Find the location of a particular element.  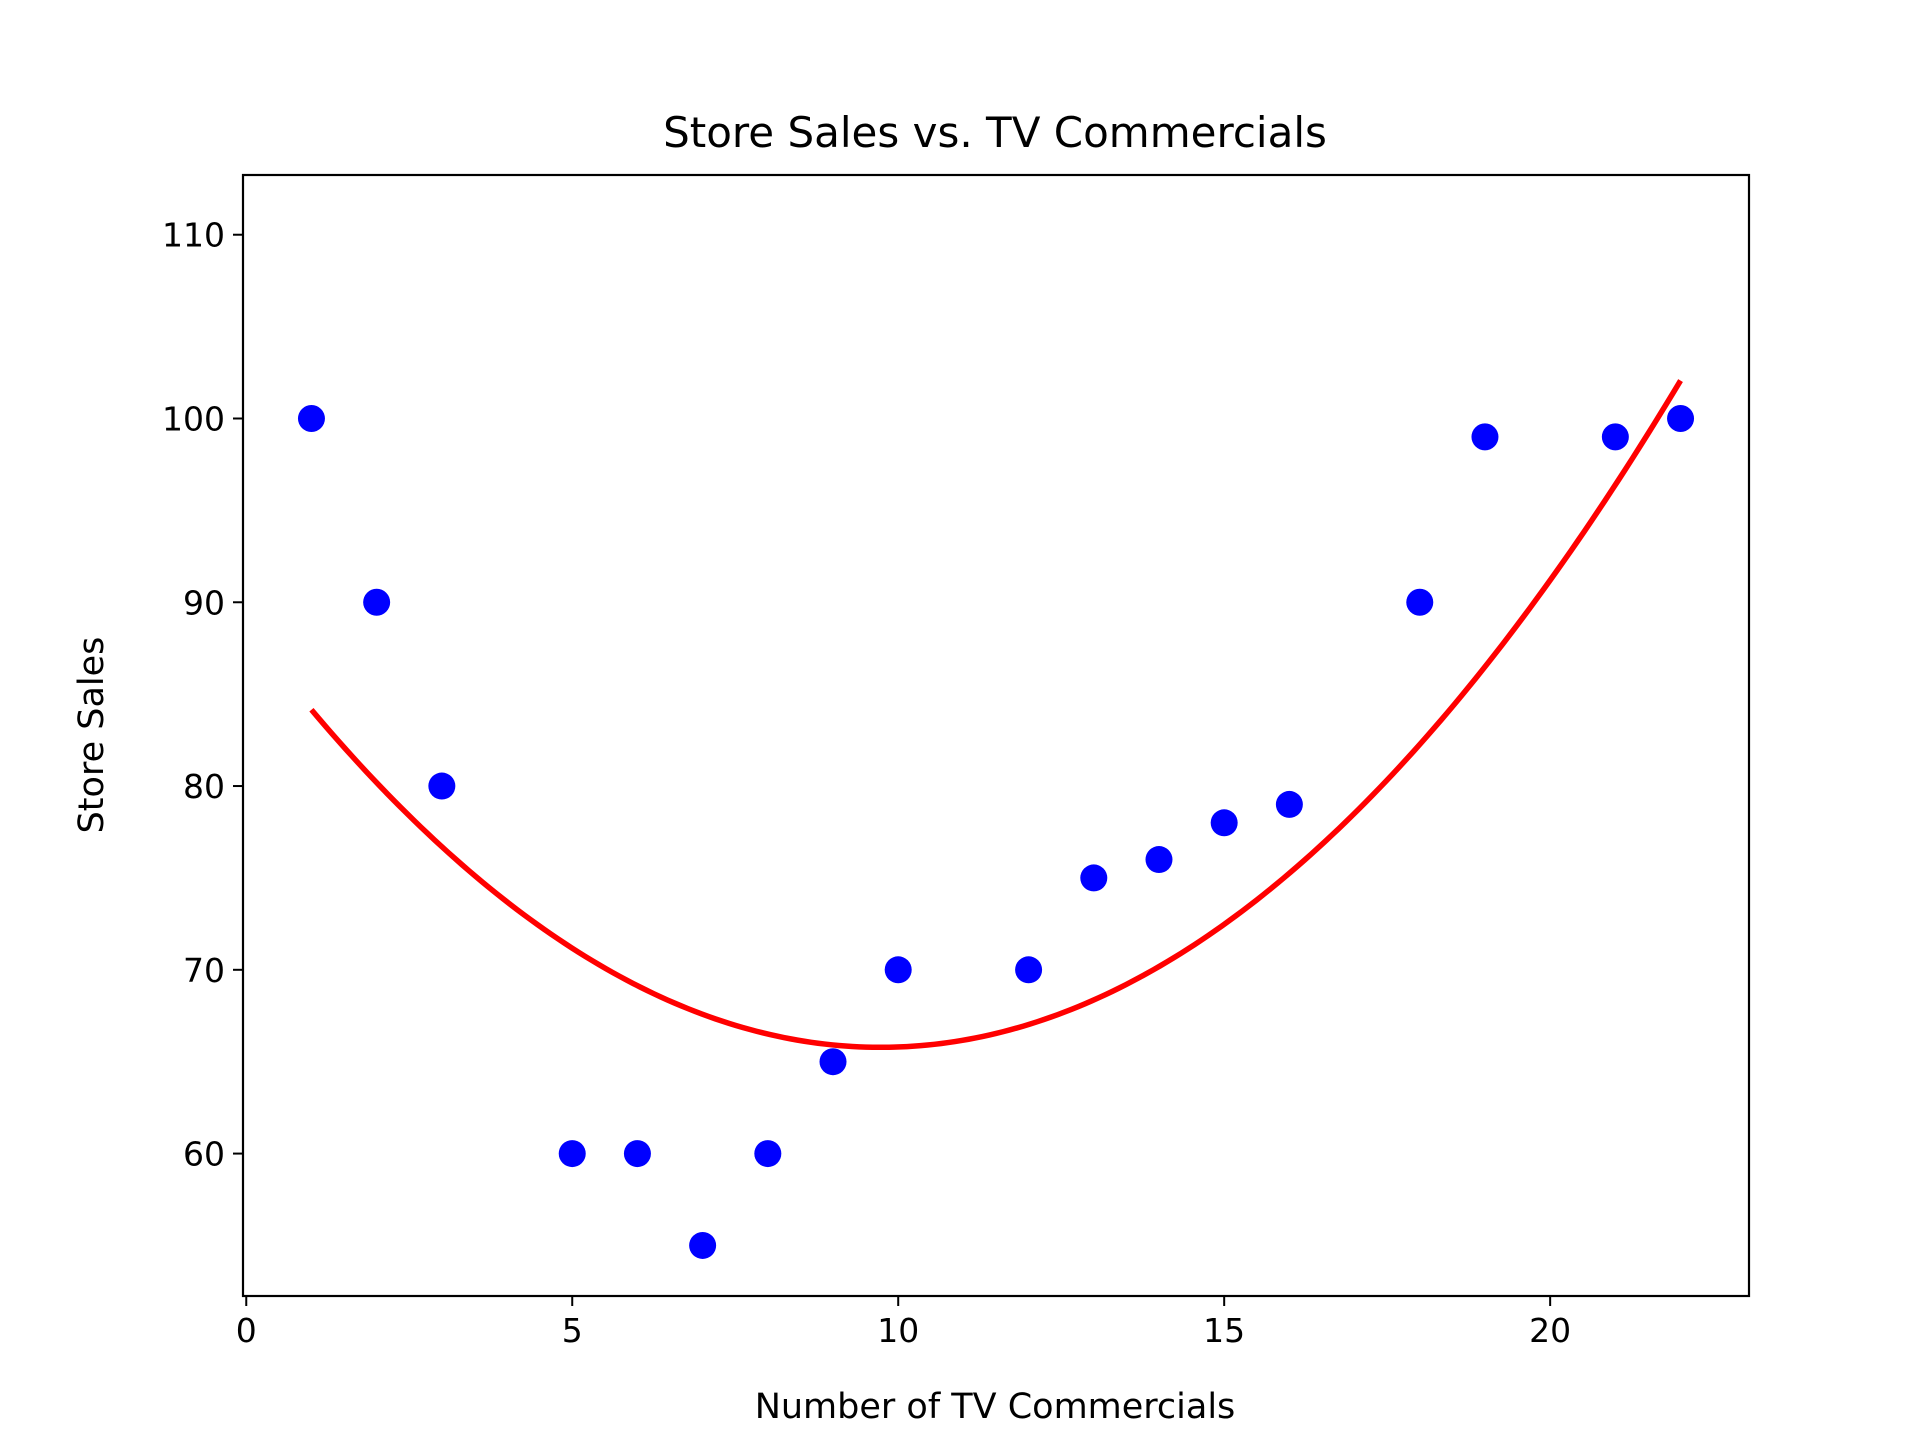

y-tick-label-70: 70 is located at coordinates (204, 970).